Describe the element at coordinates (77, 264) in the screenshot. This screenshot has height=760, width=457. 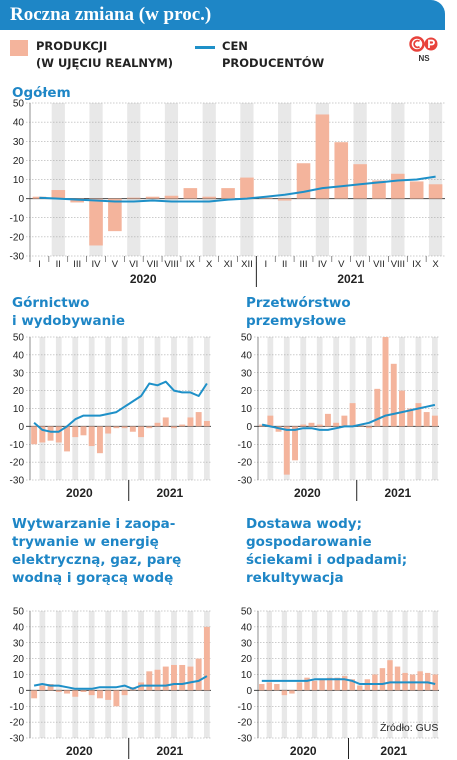
I see `x-tick-label: III` at that location.